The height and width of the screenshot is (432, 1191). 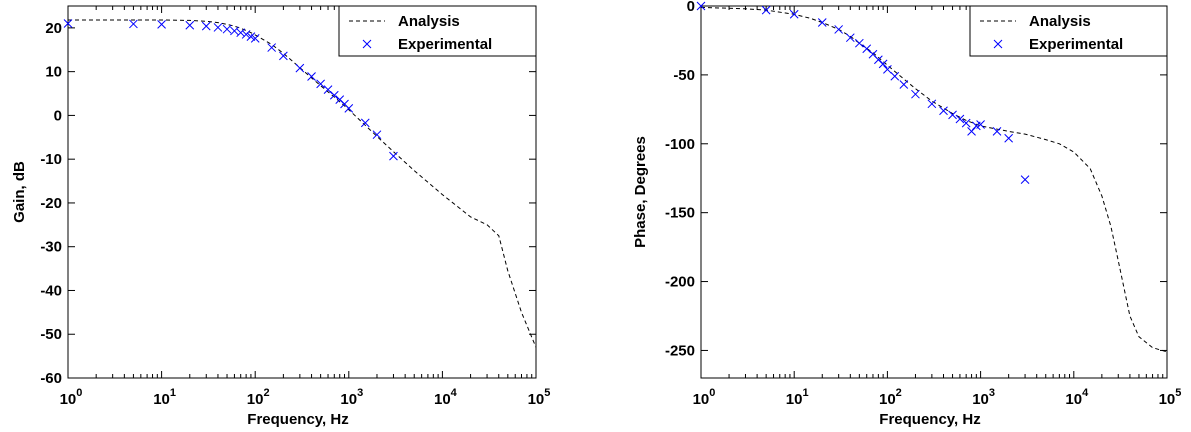 What do you see at coordinates (51, 378) in the screenshot?
I see `y-tick-label: -60` at bounding box center [51, 378].